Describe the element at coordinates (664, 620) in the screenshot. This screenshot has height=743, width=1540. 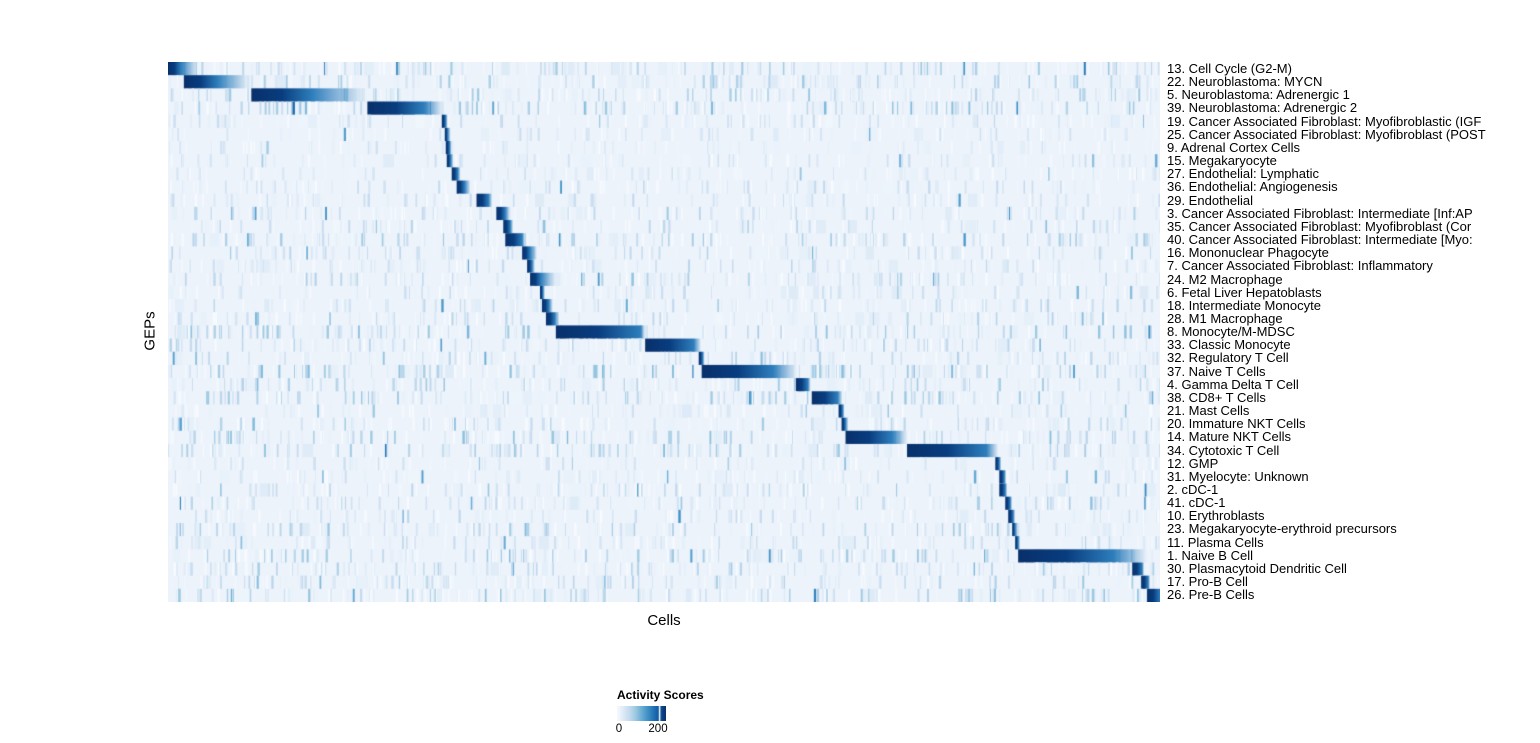
I see `x-axis-label: Cells` at that location.